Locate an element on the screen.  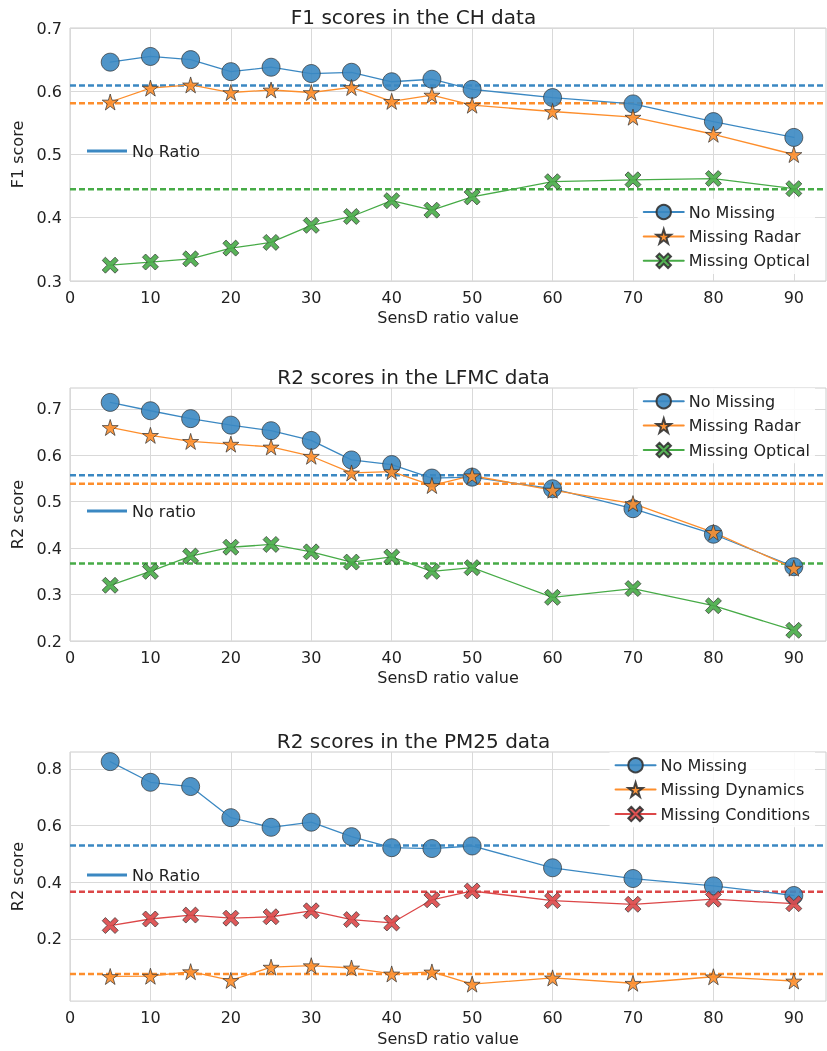
legend-label: Missing Dynamics is located at coordinates (732, 790).